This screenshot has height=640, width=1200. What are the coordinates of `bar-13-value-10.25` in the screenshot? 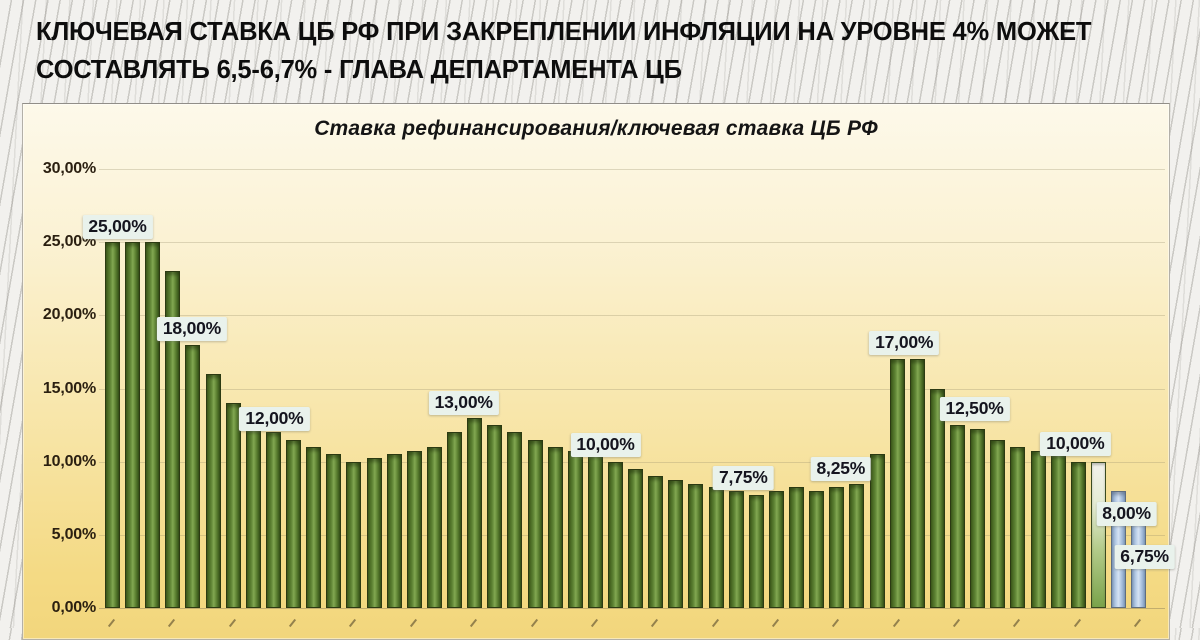 It's located at (374, 533).